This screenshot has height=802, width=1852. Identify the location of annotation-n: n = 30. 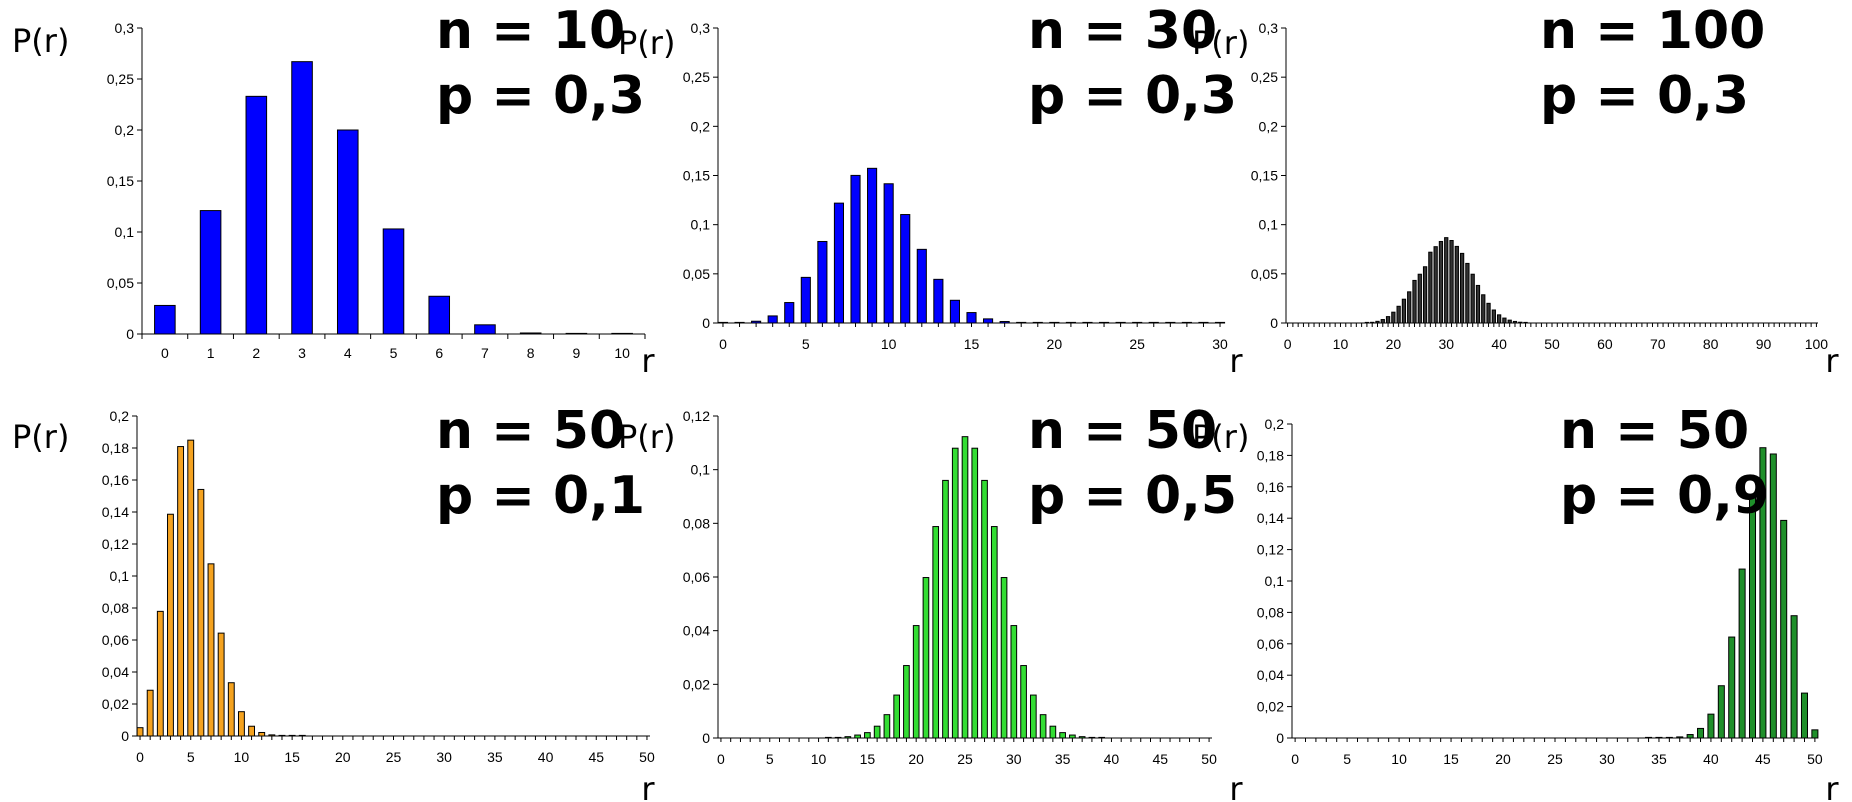
(1122, 31).